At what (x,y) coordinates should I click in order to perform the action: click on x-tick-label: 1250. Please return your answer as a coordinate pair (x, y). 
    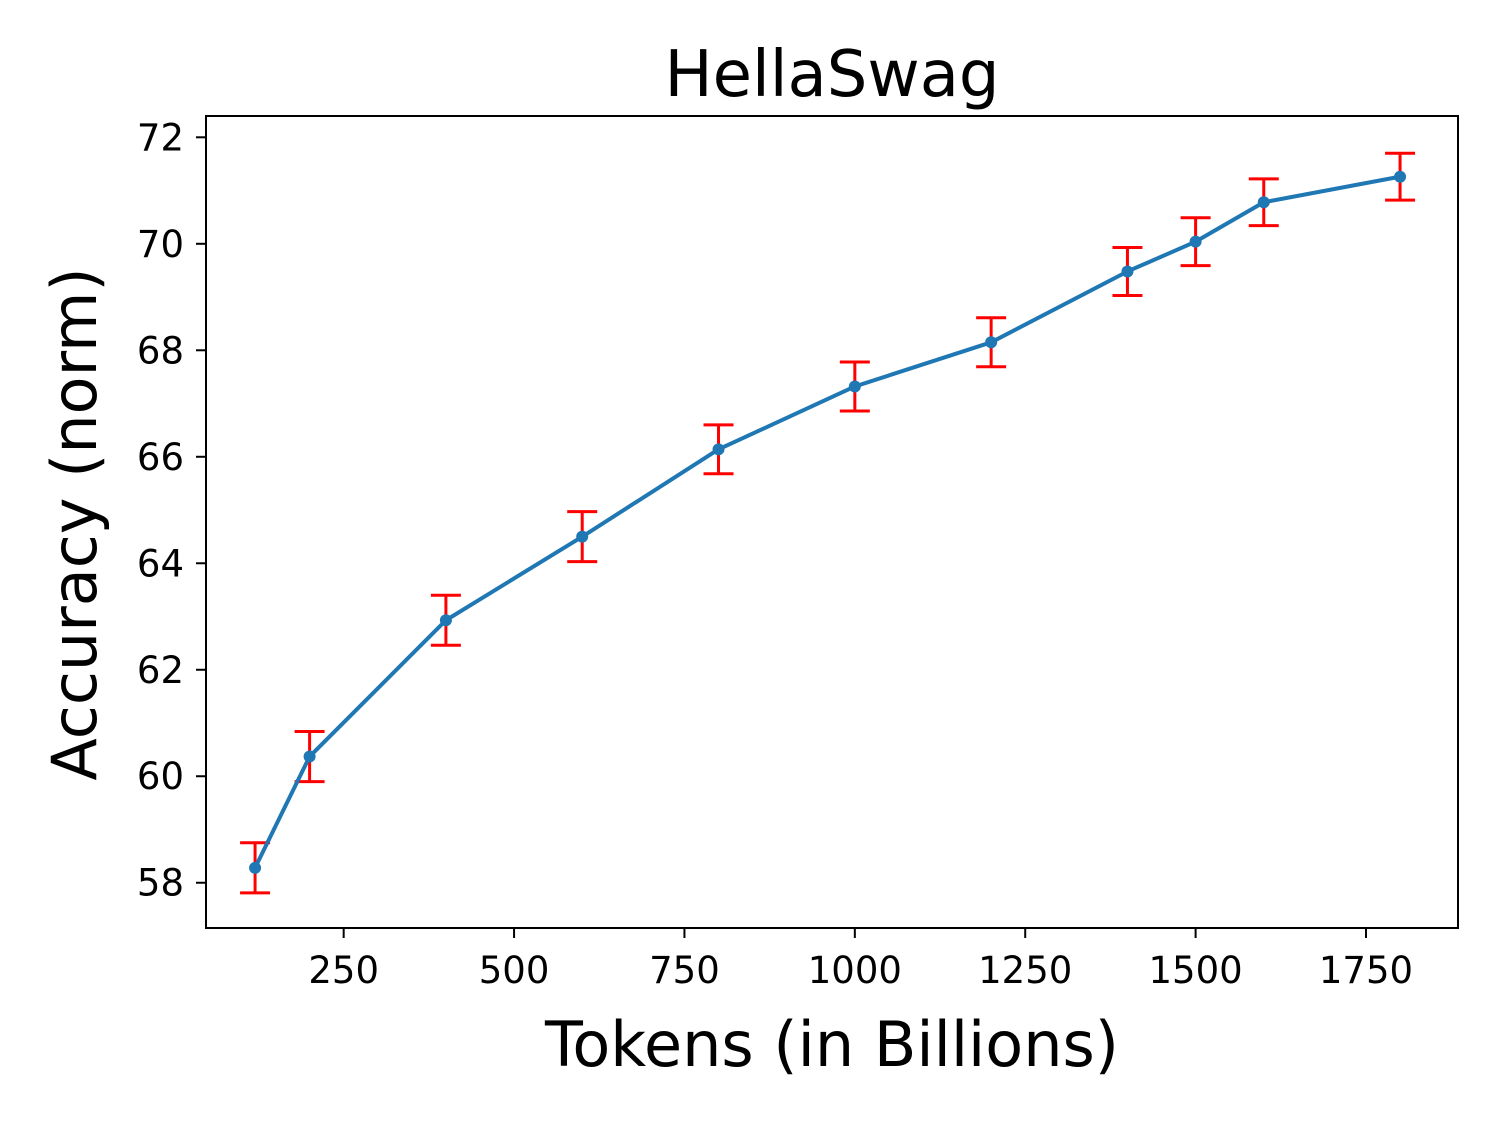
    Looking at the image, I should click on (1025, 970).